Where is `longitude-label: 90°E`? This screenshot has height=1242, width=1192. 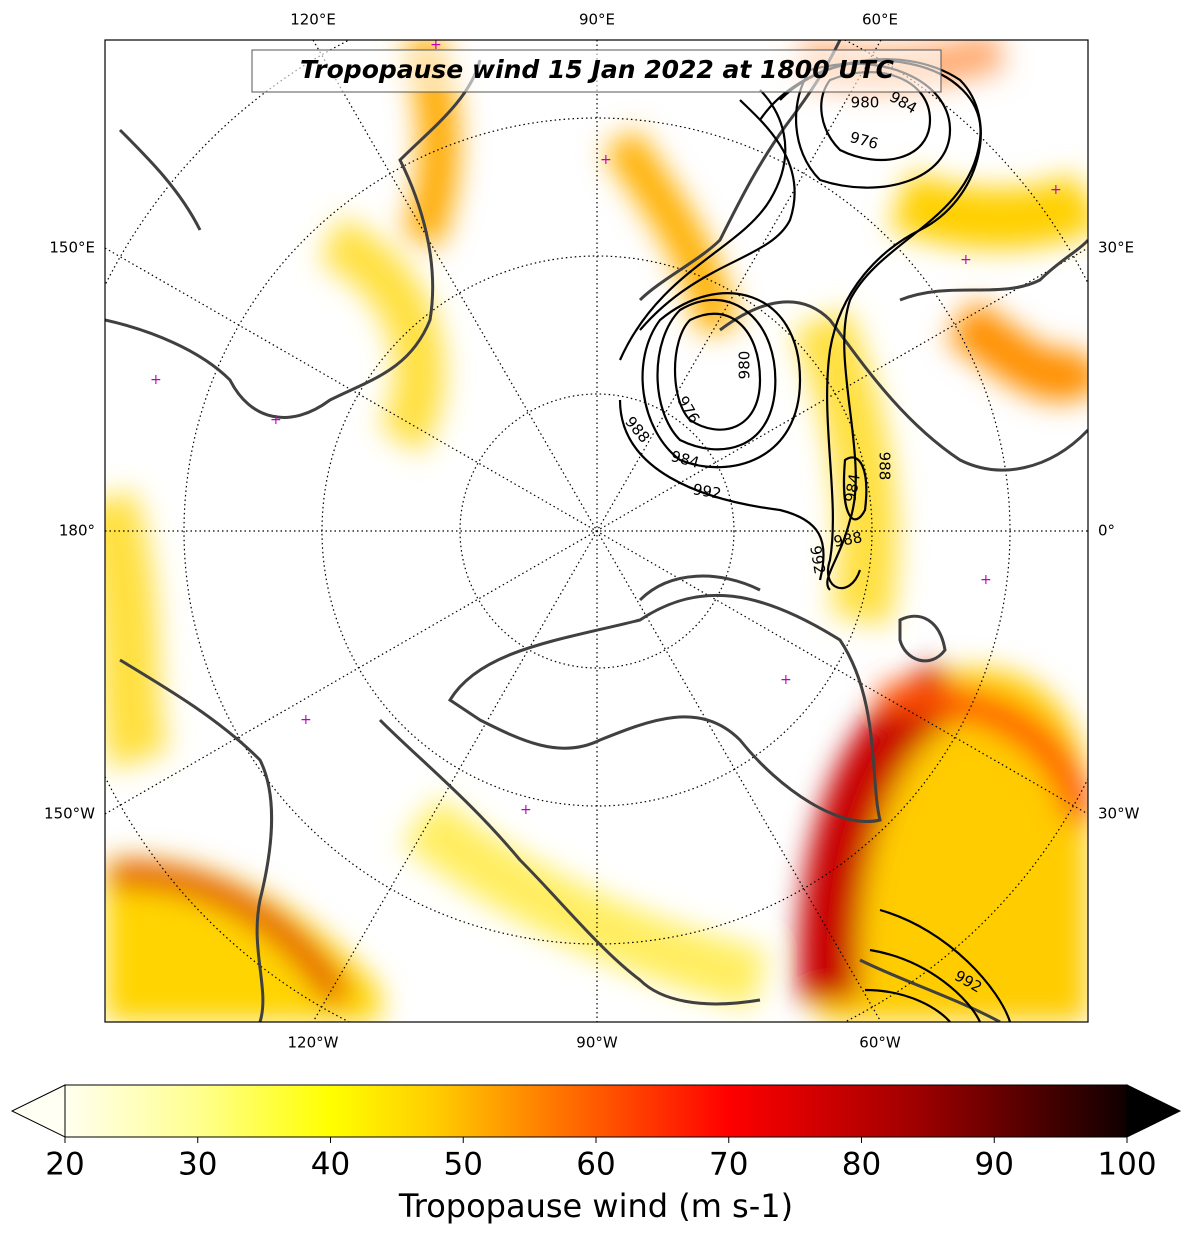
longitude-label: 90°E is located at coordinates (597, 20).